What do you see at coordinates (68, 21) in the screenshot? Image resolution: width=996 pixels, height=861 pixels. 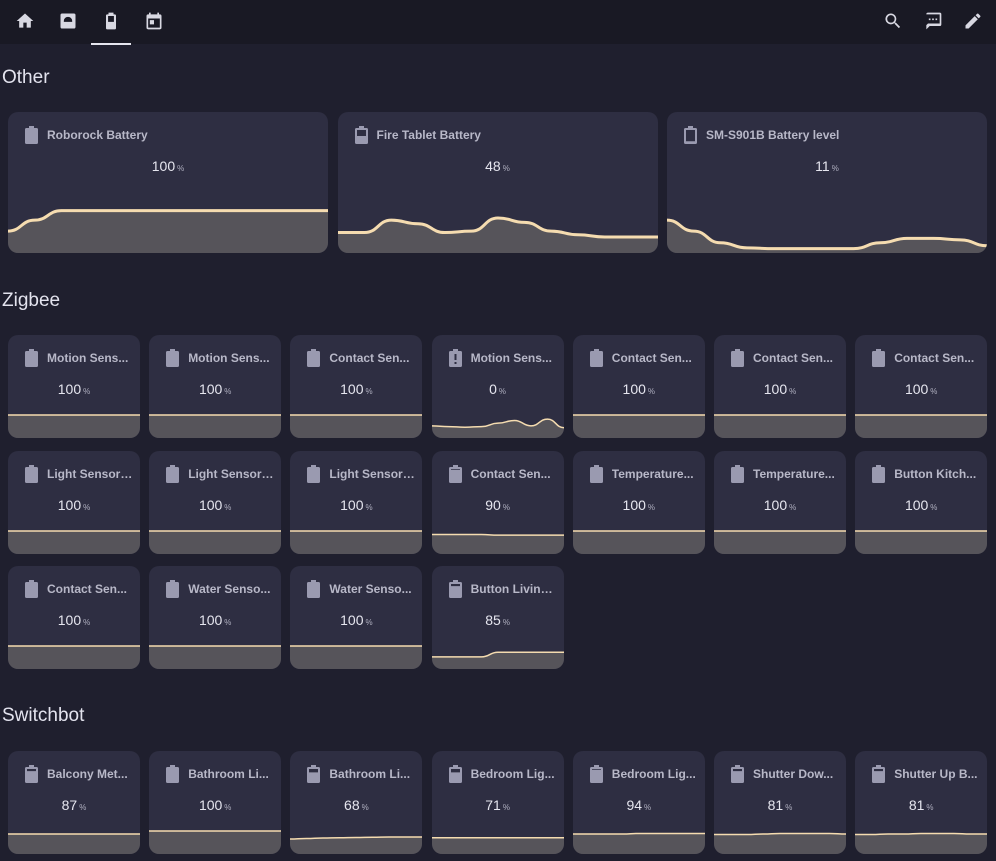 I see `robot-vacuum-icon` at bounding box center [68, 21].